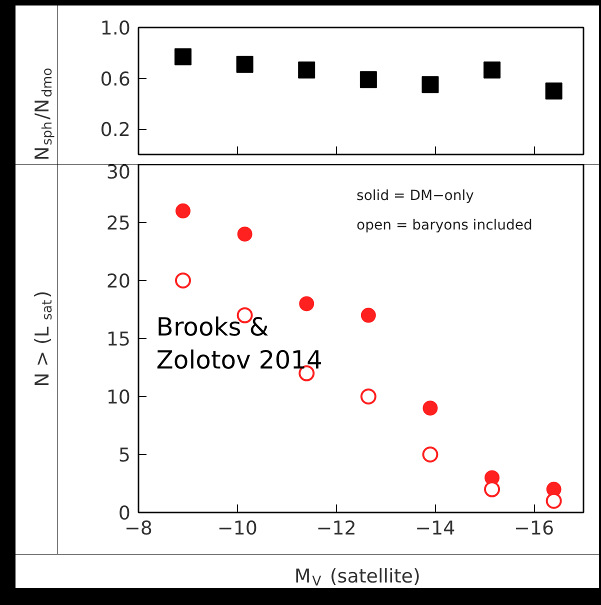 This screenshot has width=601, height=605. I want to click on y-axis-title: Nsph/Ndmo, so click(44, 114).